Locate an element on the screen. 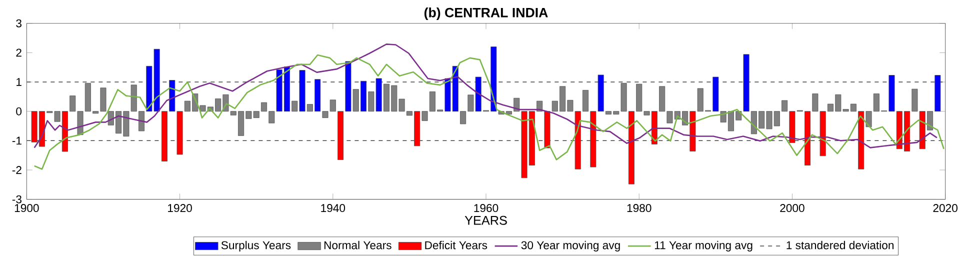  legend-label: 11 Year moving avg is located at coordinates (703, 246).